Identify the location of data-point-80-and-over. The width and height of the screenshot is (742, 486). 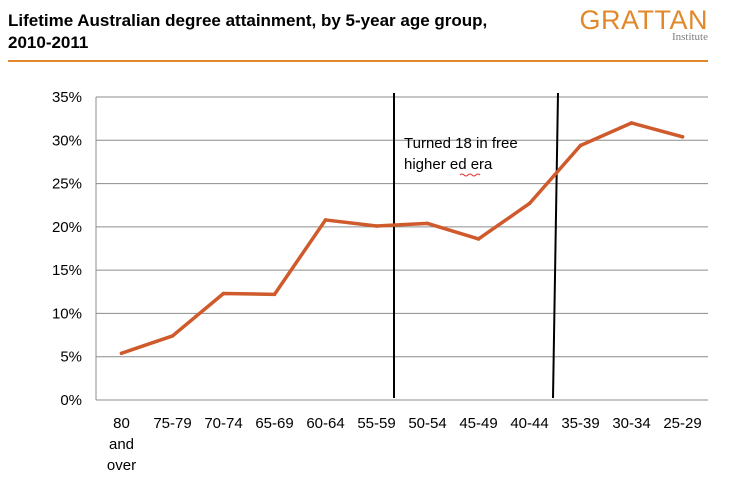
(121, 353).